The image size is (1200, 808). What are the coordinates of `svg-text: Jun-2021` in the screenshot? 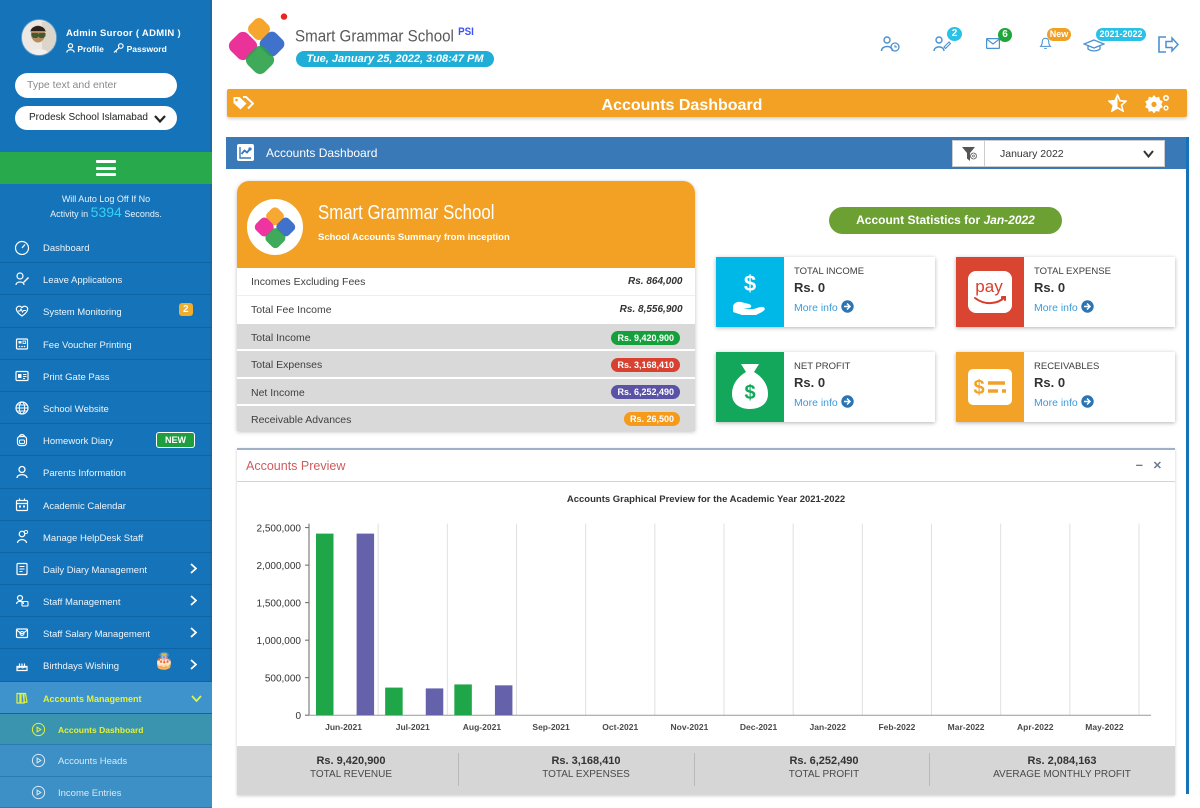 It's located at (343, 727).